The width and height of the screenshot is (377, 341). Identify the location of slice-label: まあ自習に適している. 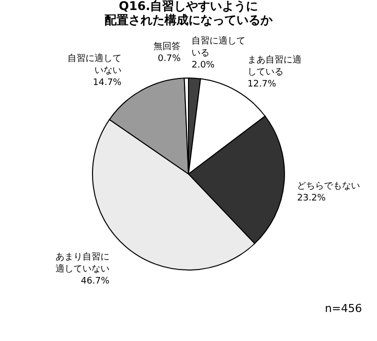
(275, 66).